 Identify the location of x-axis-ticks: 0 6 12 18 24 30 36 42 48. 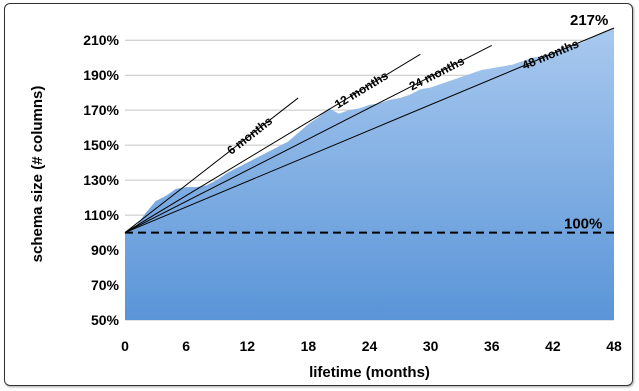
(371, 346).